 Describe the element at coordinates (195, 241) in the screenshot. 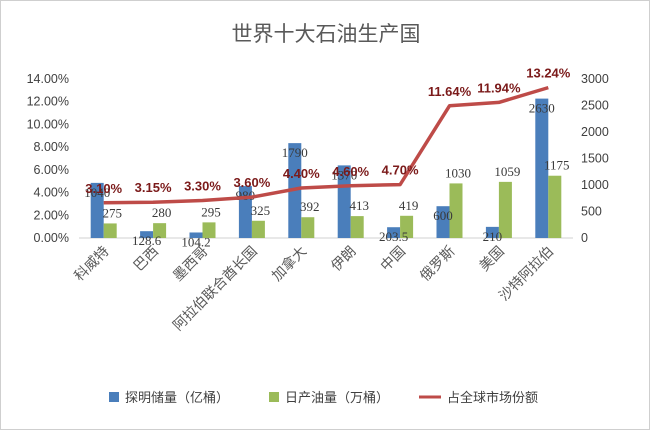

I see `bar-reserves-label: 104.2` at that location.